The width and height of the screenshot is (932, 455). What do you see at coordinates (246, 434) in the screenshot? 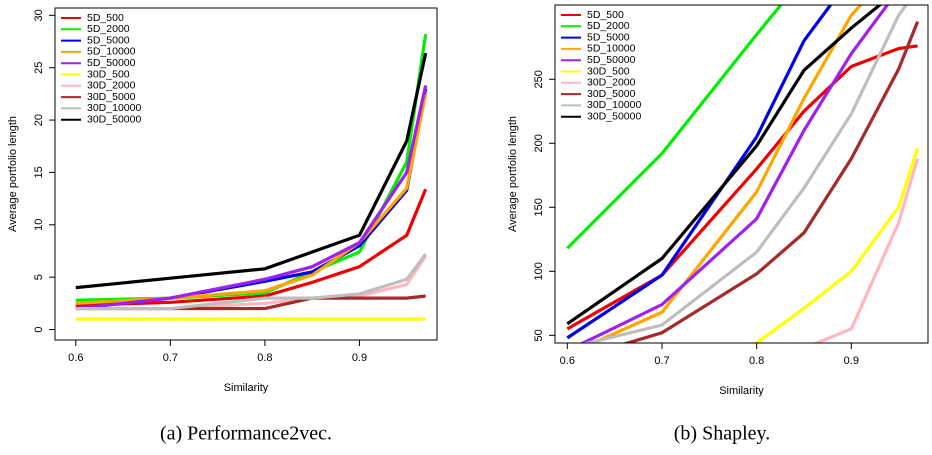
I see `caption: (a) Performance2vec.` at bounding box center [246, 434].